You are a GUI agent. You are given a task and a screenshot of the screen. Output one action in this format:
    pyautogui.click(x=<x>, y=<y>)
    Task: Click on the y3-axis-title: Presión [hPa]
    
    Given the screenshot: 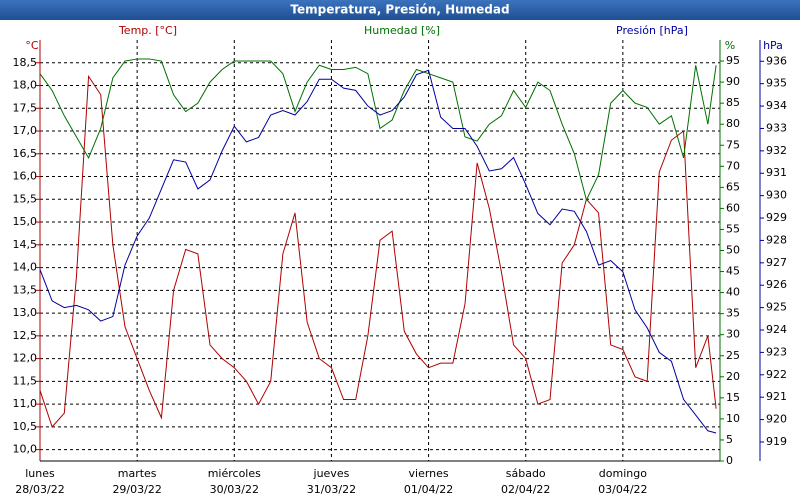 What is the action you would take?
    pyautogui.click(x=652, y=30)
    